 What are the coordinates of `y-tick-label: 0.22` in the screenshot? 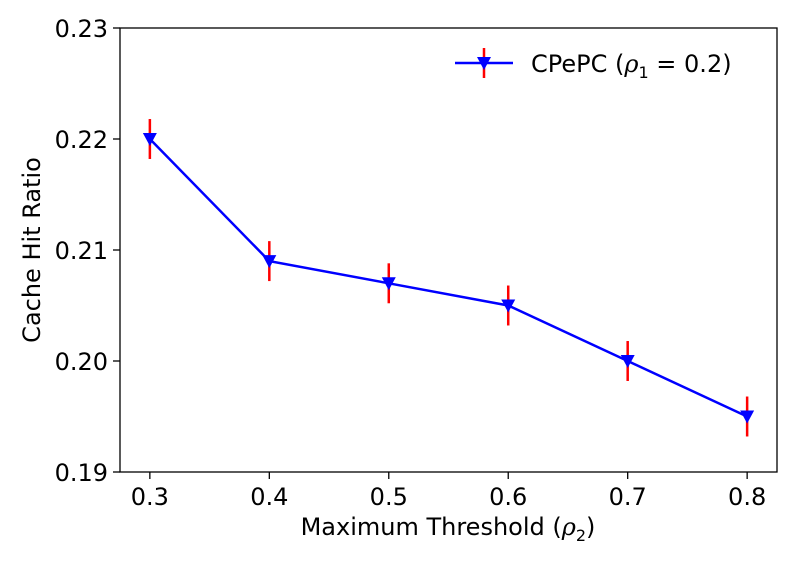 It's located at (81, 140).